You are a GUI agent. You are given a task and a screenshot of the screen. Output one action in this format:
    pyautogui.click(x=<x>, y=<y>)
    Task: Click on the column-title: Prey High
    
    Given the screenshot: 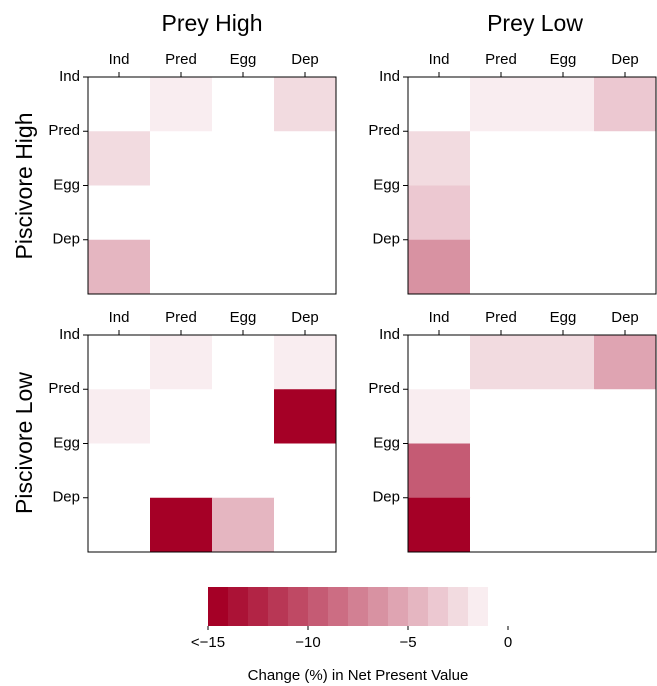 What is the action you would take?
    pyautogui.click(x=212, y=23)
    